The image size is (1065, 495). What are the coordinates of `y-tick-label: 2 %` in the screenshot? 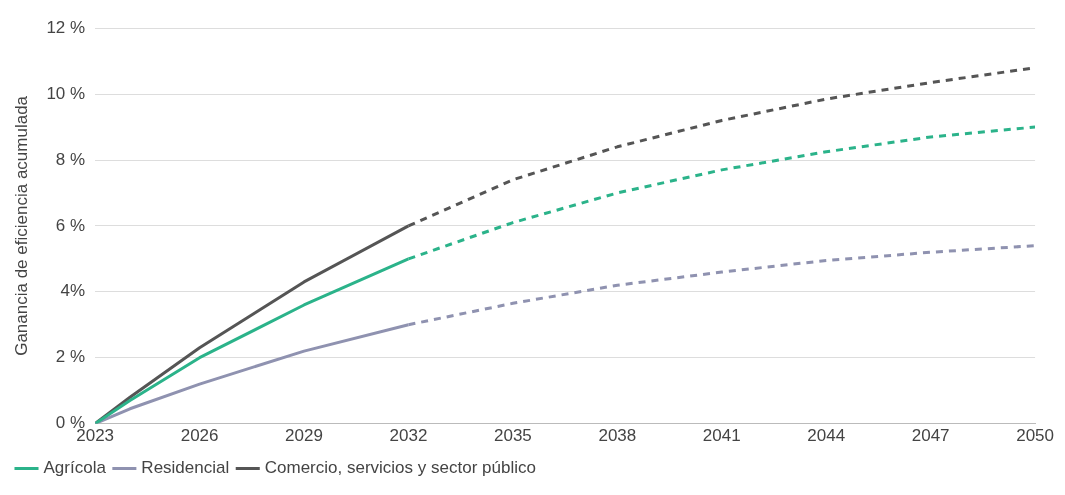 It's located at (70, 357).